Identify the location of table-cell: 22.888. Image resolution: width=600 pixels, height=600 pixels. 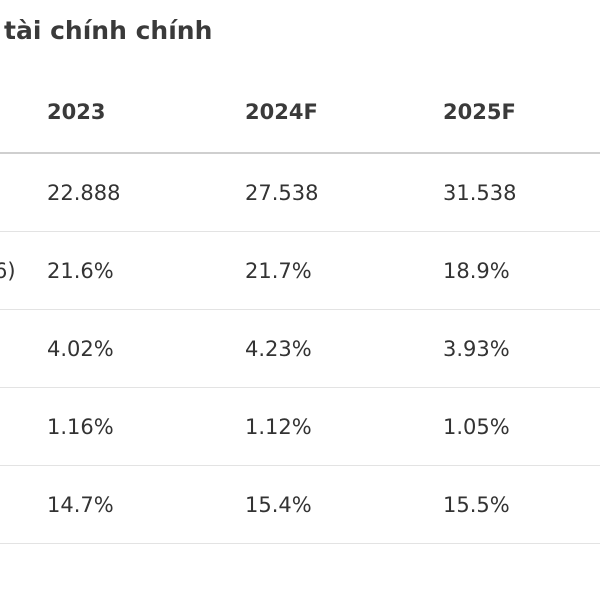
(84, 192).